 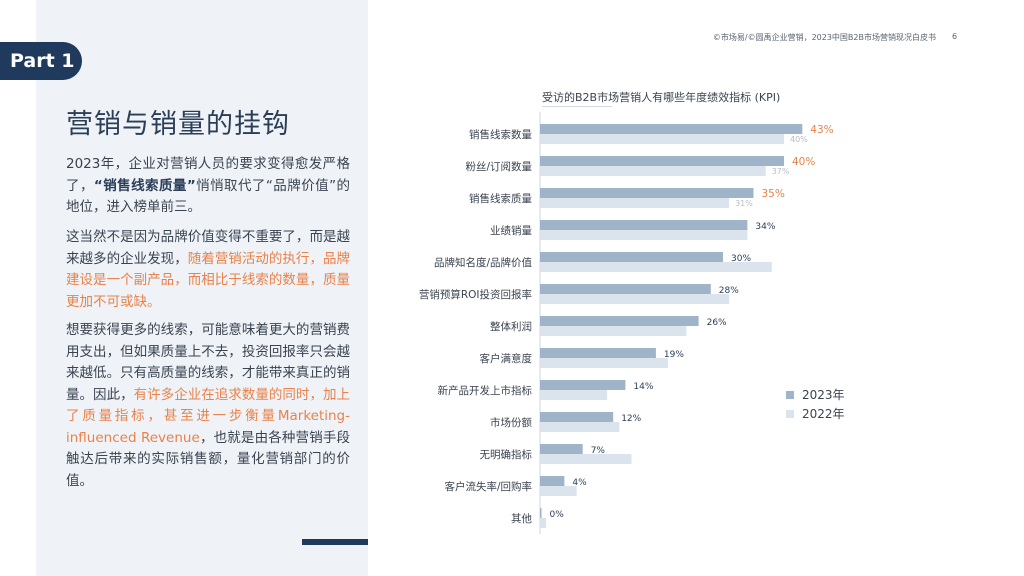 What do you see at coordinates (773, 194) in the screenshot?
I see `data-label-2023: 35%` at bounding box center [773, 194].